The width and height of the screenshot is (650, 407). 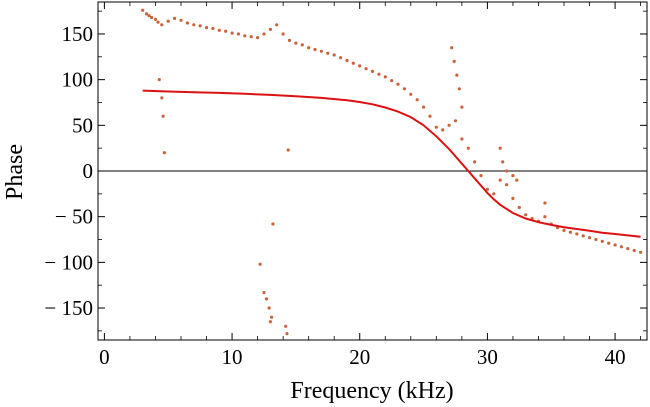 I want to click on x-tick-label: 10, so click(x=232, y=357).